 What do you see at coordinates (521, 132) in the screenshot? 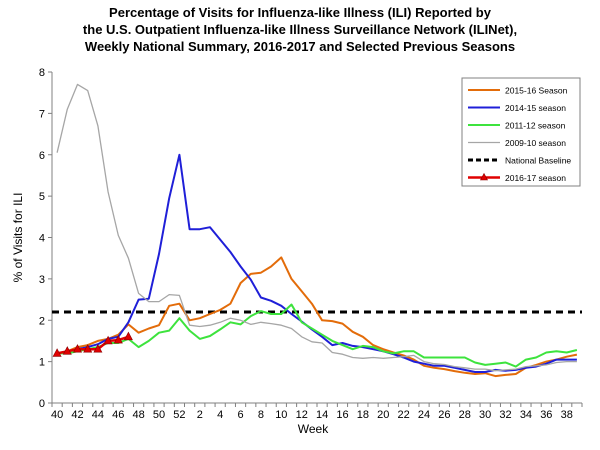
I see `legend-box` at bounding box center [521, 132].